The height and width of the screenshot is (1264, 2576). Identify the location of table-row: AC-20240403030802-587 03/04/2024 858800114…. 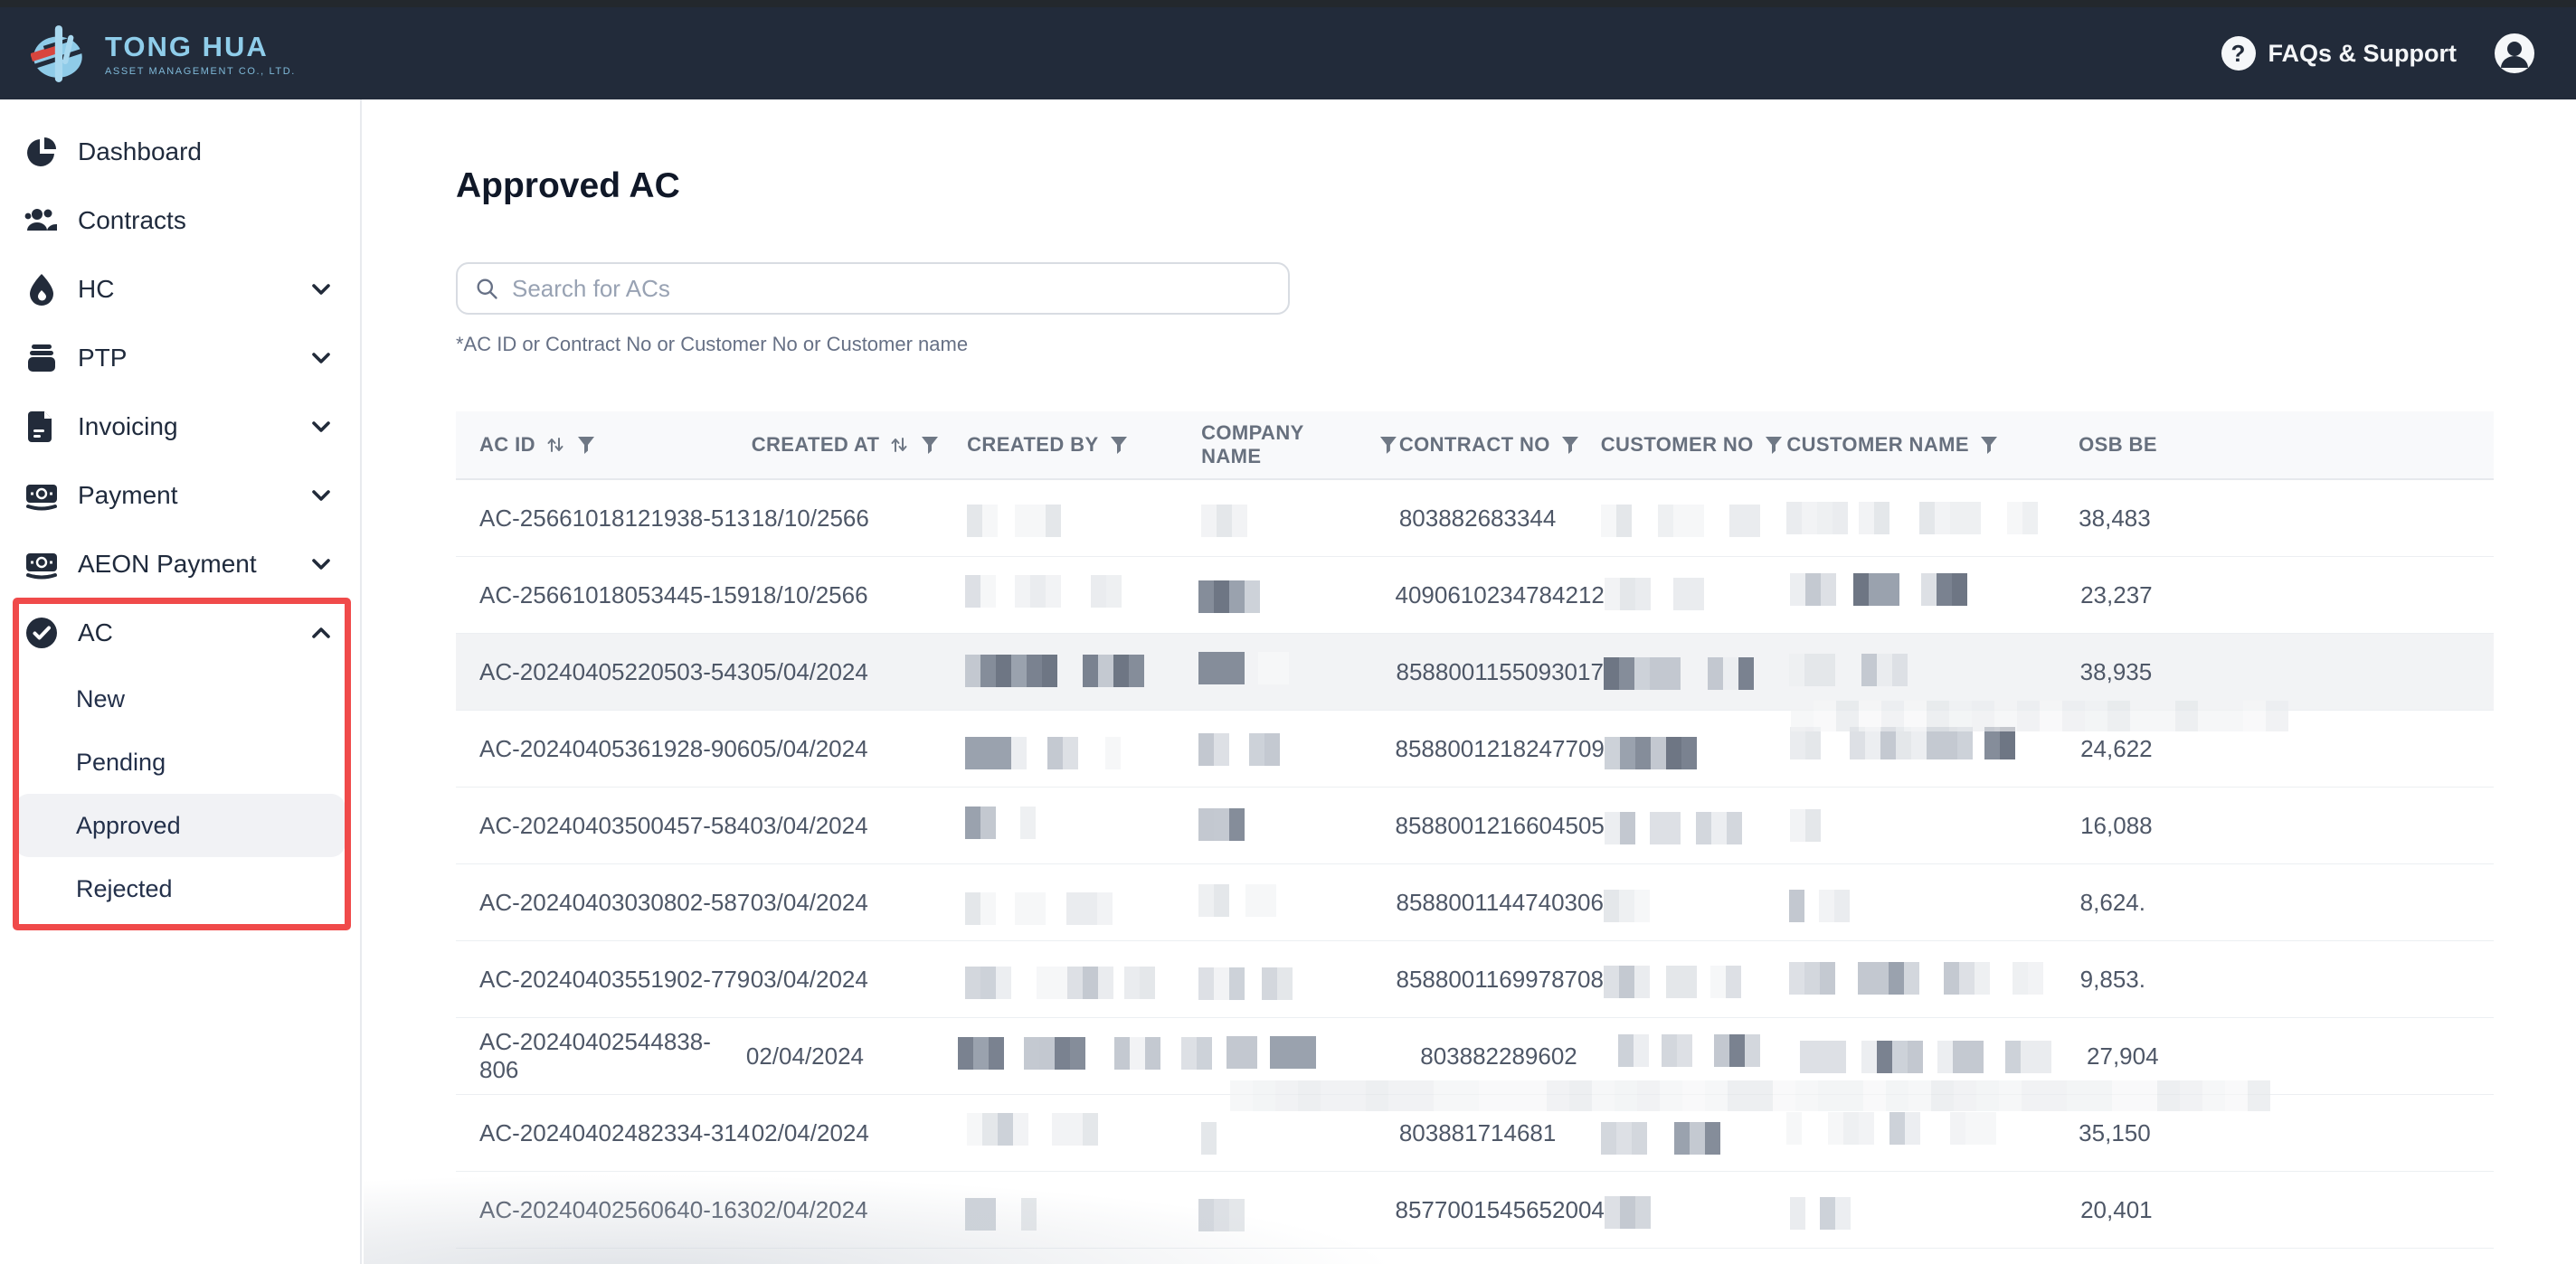
(1475, 902).